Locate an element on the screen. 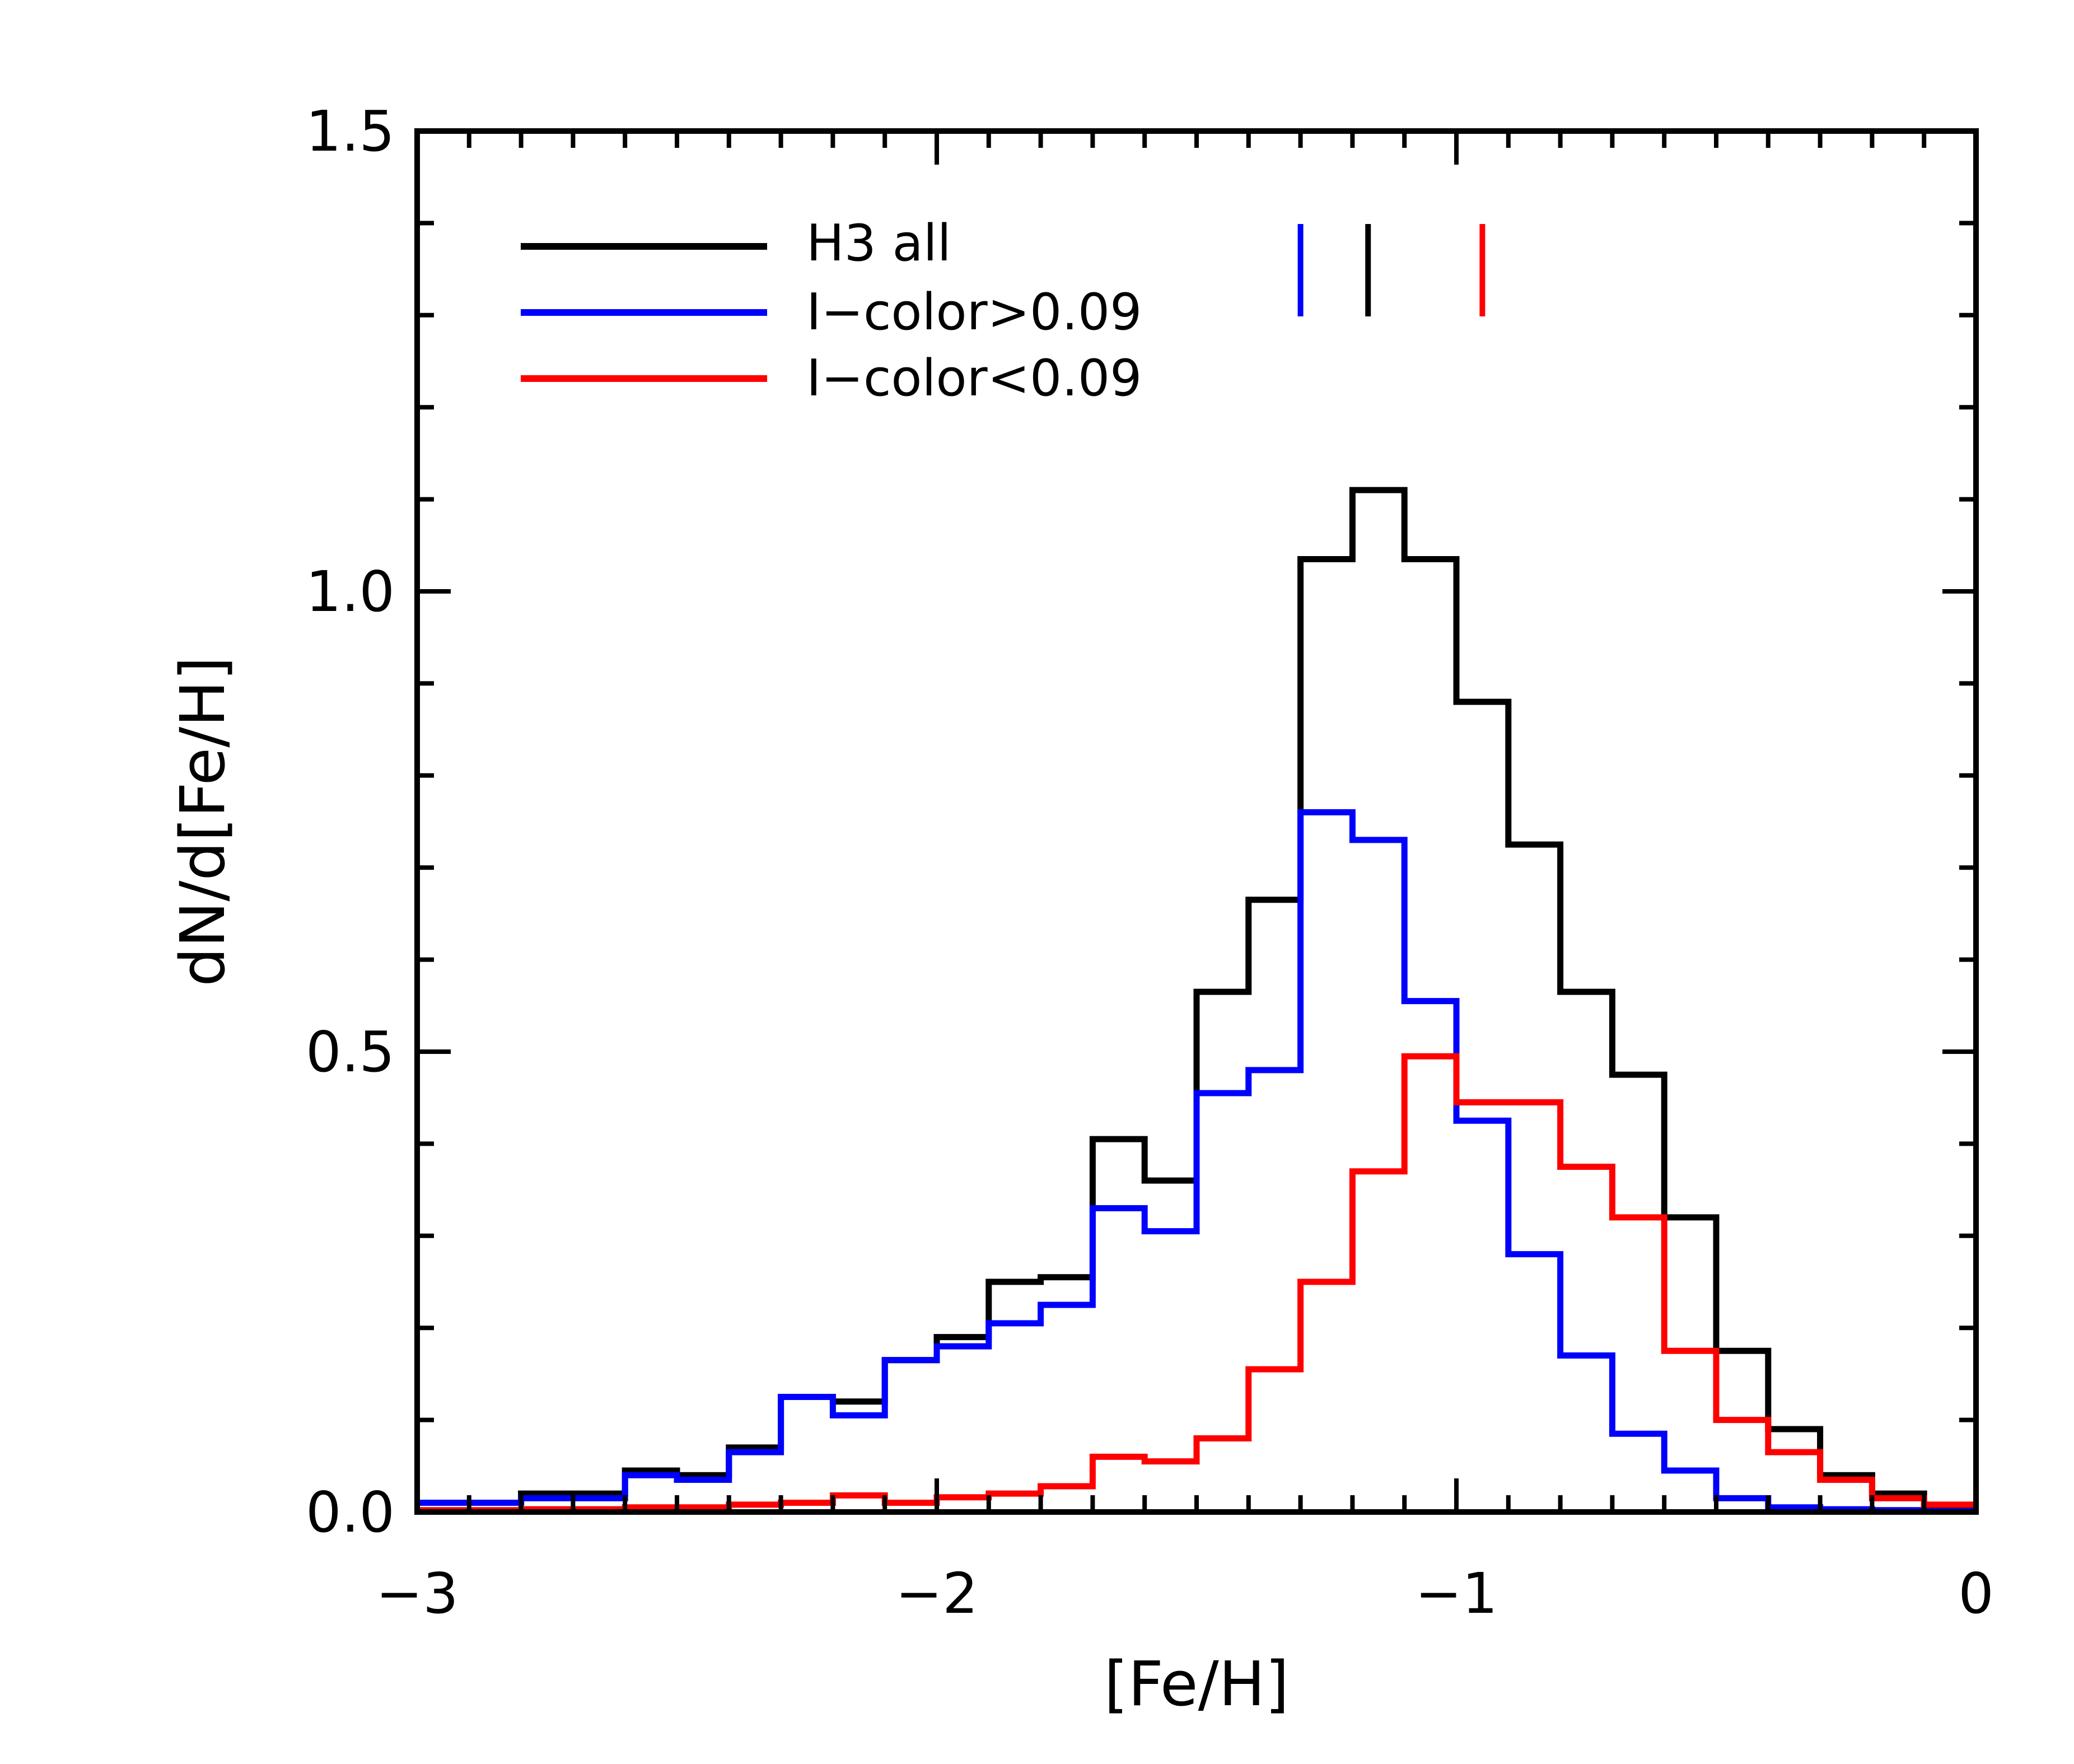 This screenshot has width=2074, height=1764. x-tick-label: −3 is located at coordinates (417, 1594).